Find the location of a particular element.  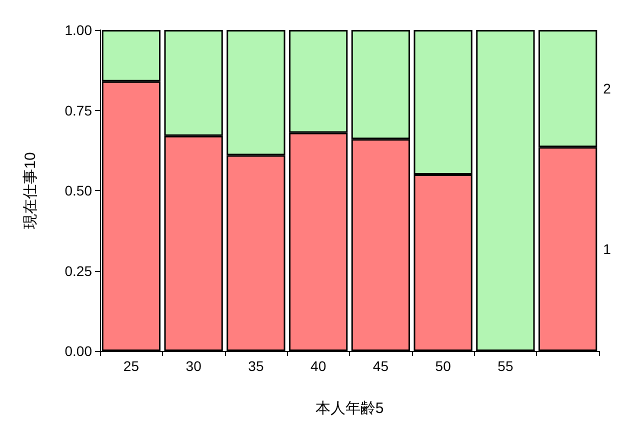

x-tick-label: 30 is located at coordinates (194, 366).